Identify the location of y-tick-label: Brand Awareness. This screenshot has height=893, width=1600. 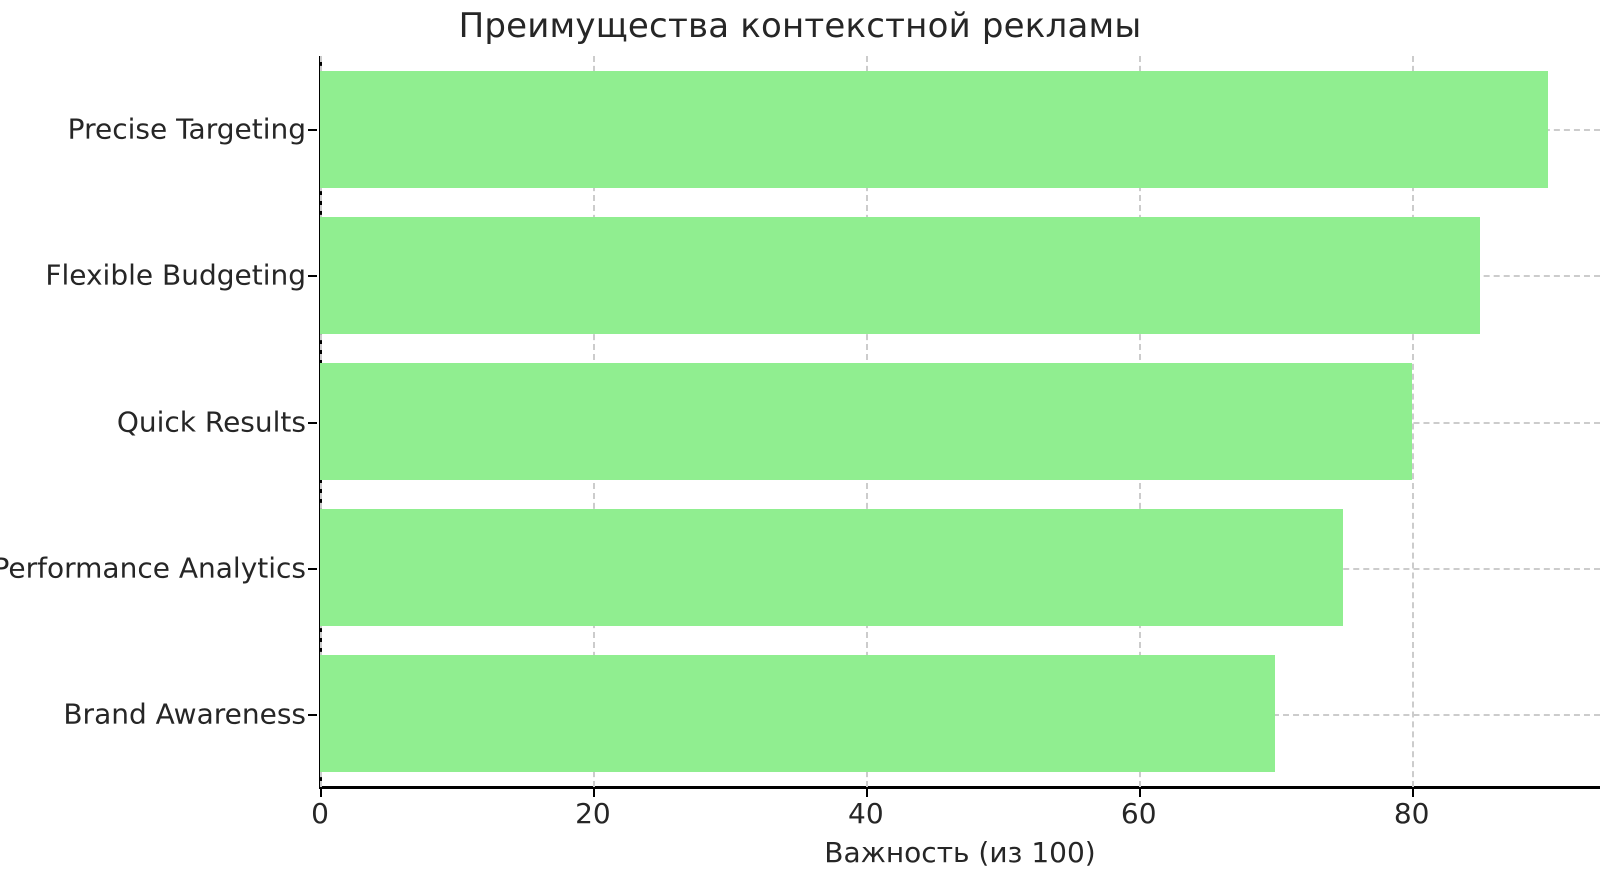
(184, 714).